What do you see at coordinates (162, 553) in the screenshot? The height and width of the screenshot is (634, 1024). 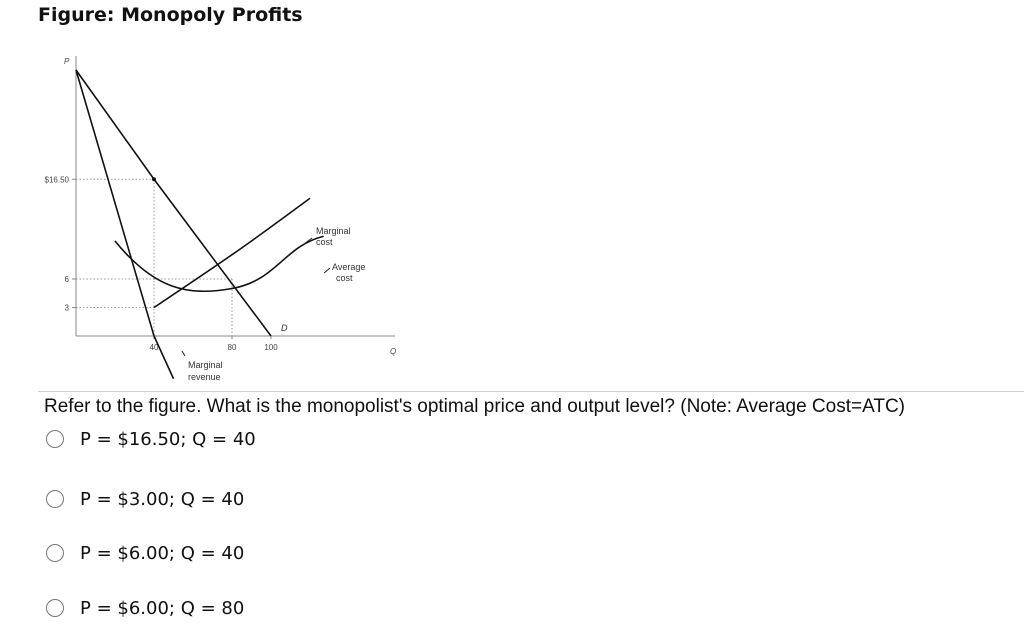 I see `option-label: P = $6.00; Q = 40` at bounding box center [162, 553].